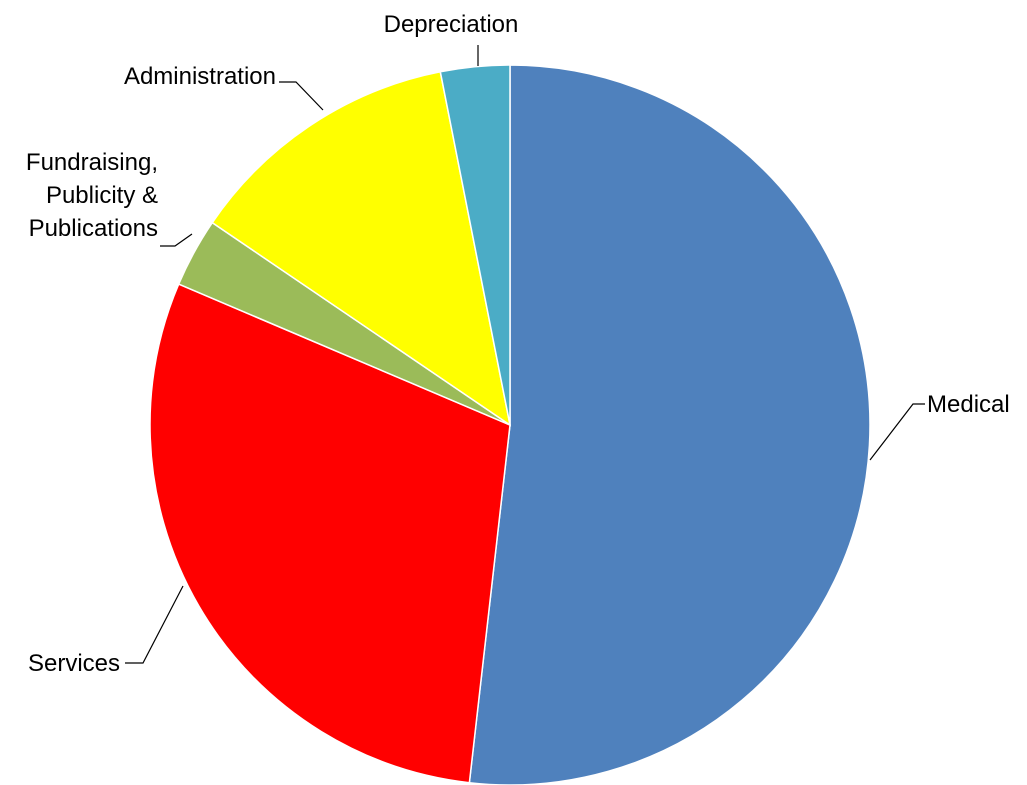  Describe the element at coordinates (451, 24) in the screenshot. I see `slice-label-depreciation: Depreciation` at that location.